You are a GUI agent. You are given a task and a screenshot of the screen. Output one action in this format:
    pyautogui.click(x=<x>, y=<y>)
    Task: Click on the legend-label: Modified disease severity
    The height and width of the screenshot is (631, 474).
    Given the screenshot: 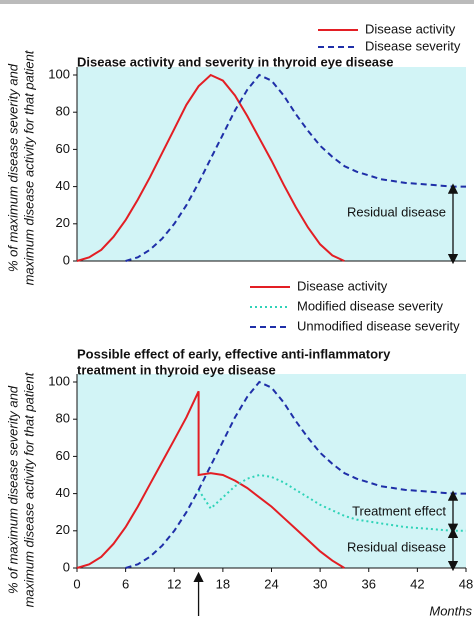 What is the action you would take?
    pyautogui.click(x=370, y=305)
    